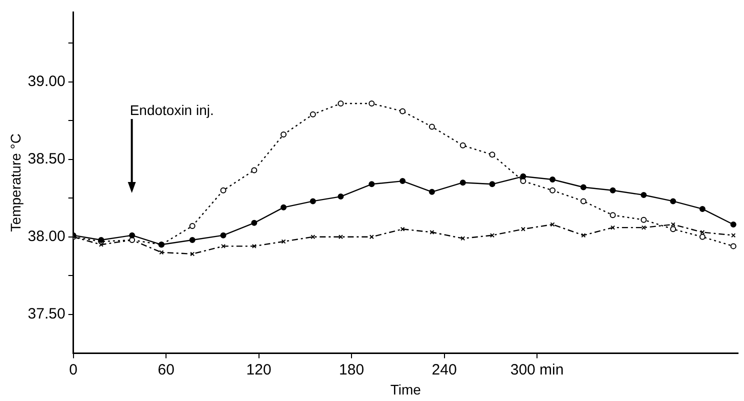  What do you see at coordinates (172, 110) in the screenshot?
I see `annotation: Endotoxin inj.` at bounding box center [172, 110].